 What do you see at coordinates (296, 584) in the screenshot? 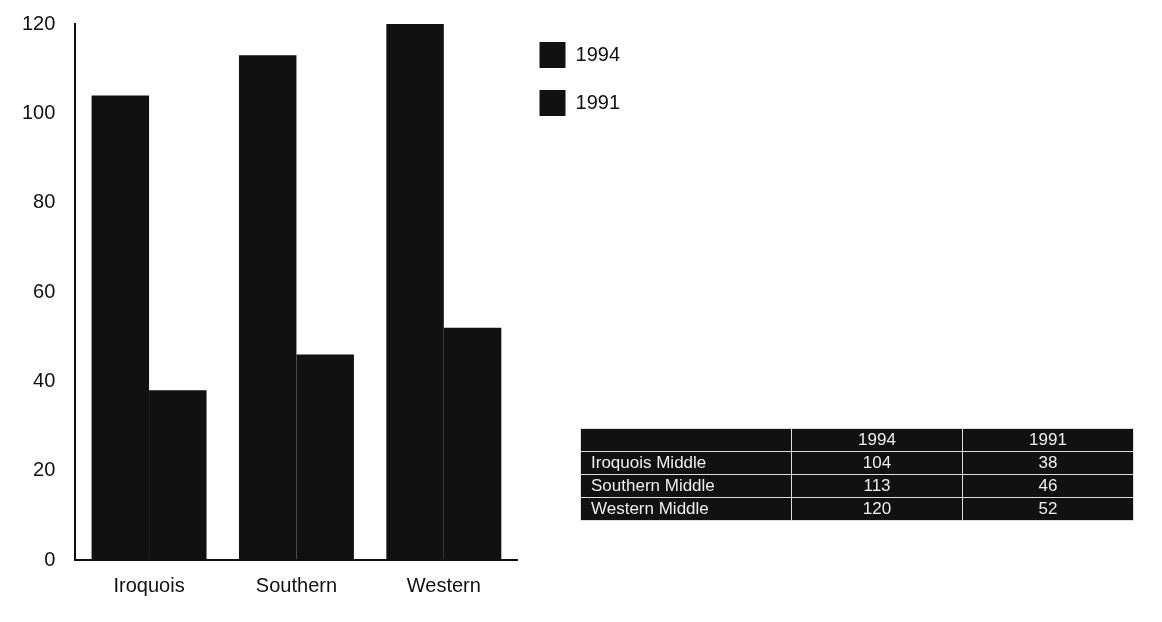
I see `x-tick-label: Southern` at bounding box center [296, 584].